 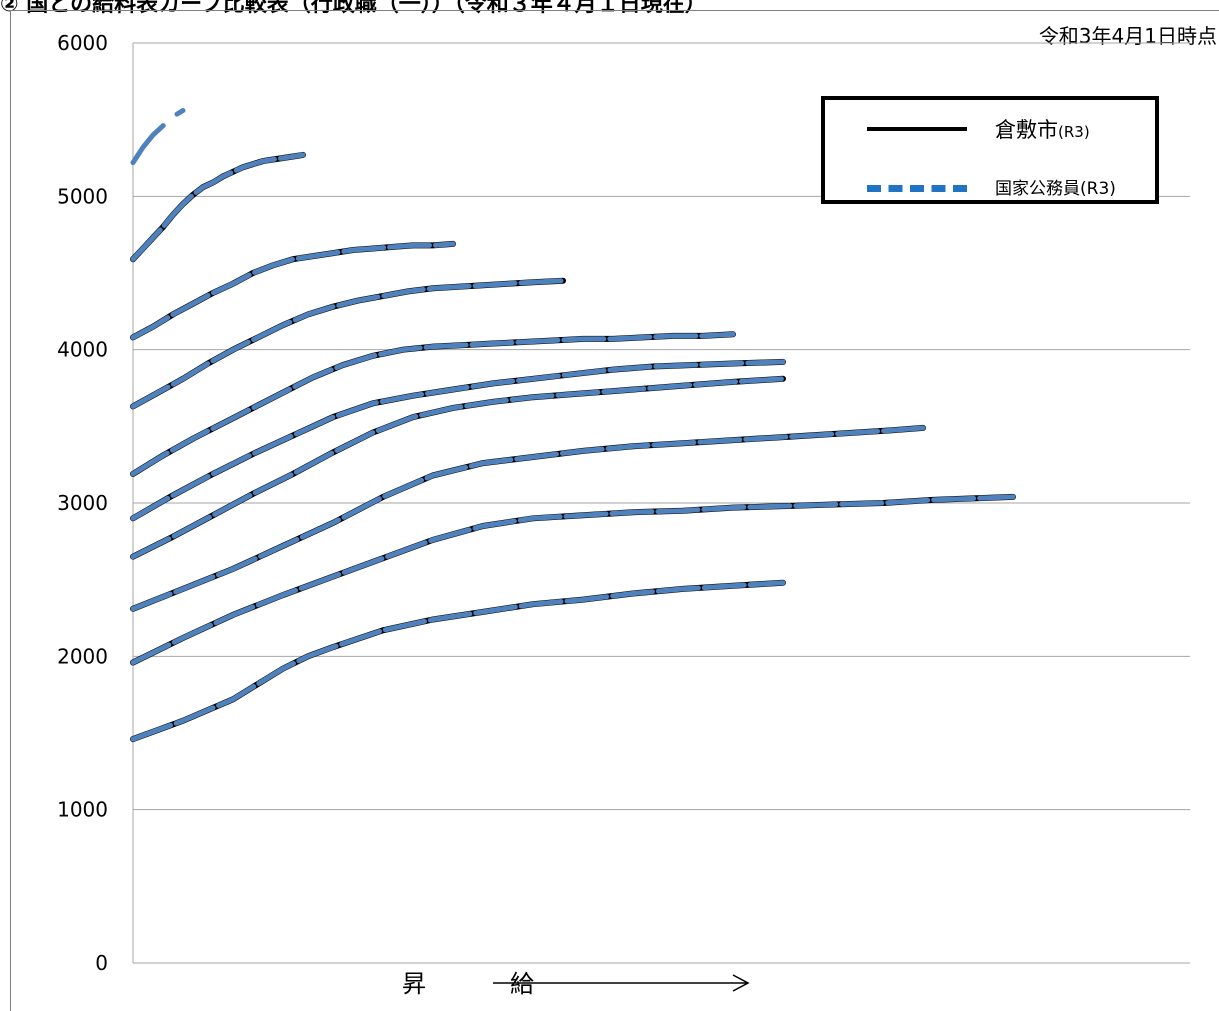 What do you see at coordinates (1055, 189) in the screenshot?
I see `legend-national-label: 国家公務員(R3)` at bounding box center [1055, 189].